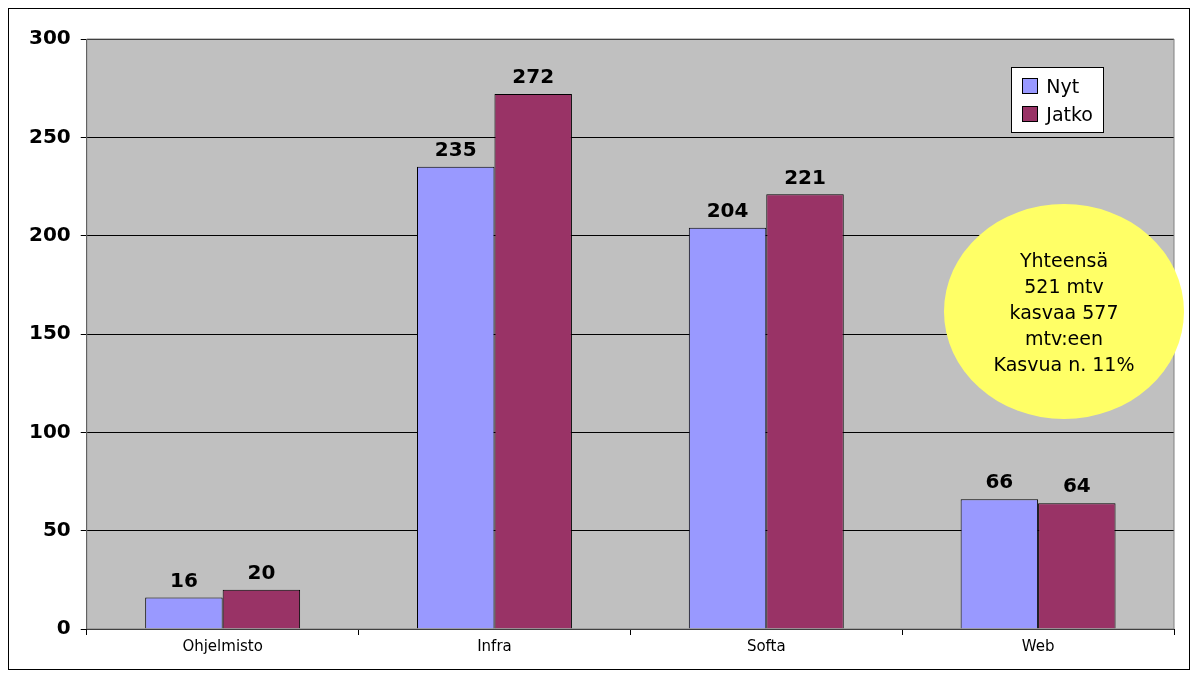  I want to click on x-tick-label: Infra, so click(494, 645).